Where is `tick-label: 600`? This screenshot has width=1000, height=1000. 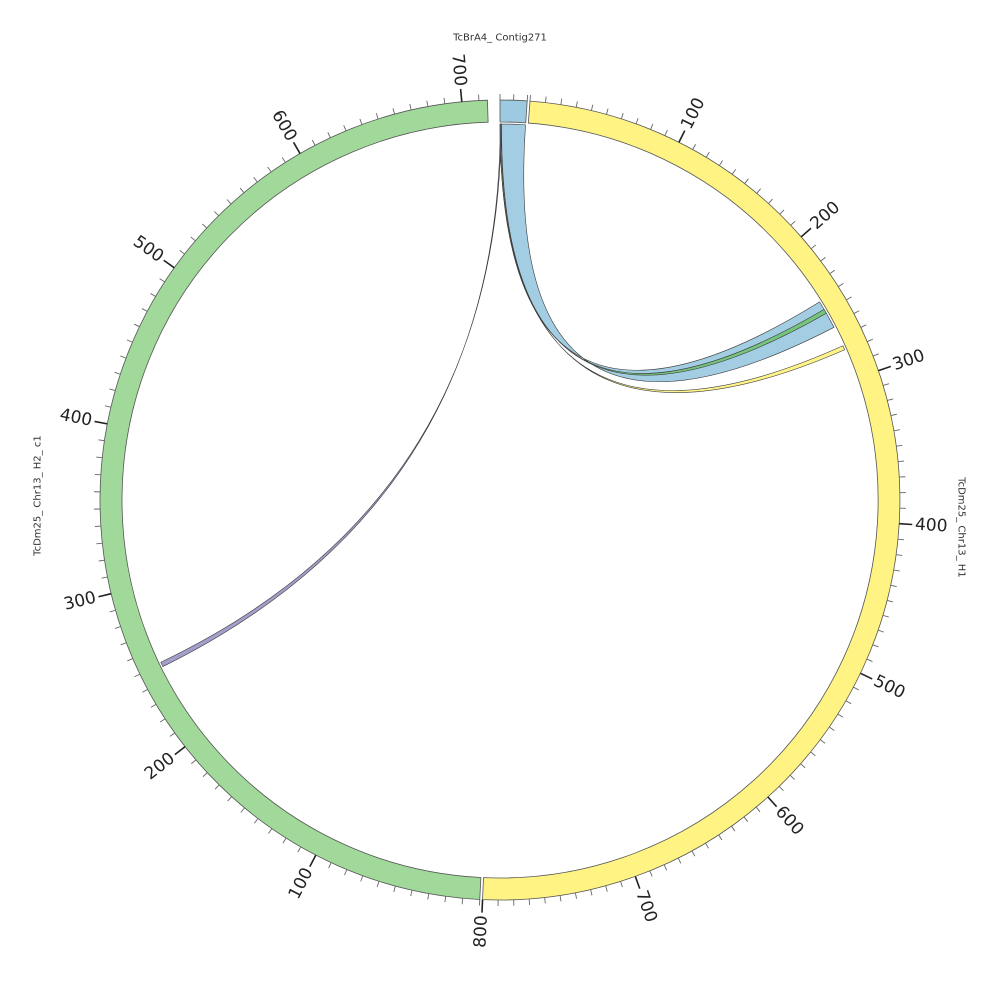 tick-label: 600 is located at coordinates (284, 126).